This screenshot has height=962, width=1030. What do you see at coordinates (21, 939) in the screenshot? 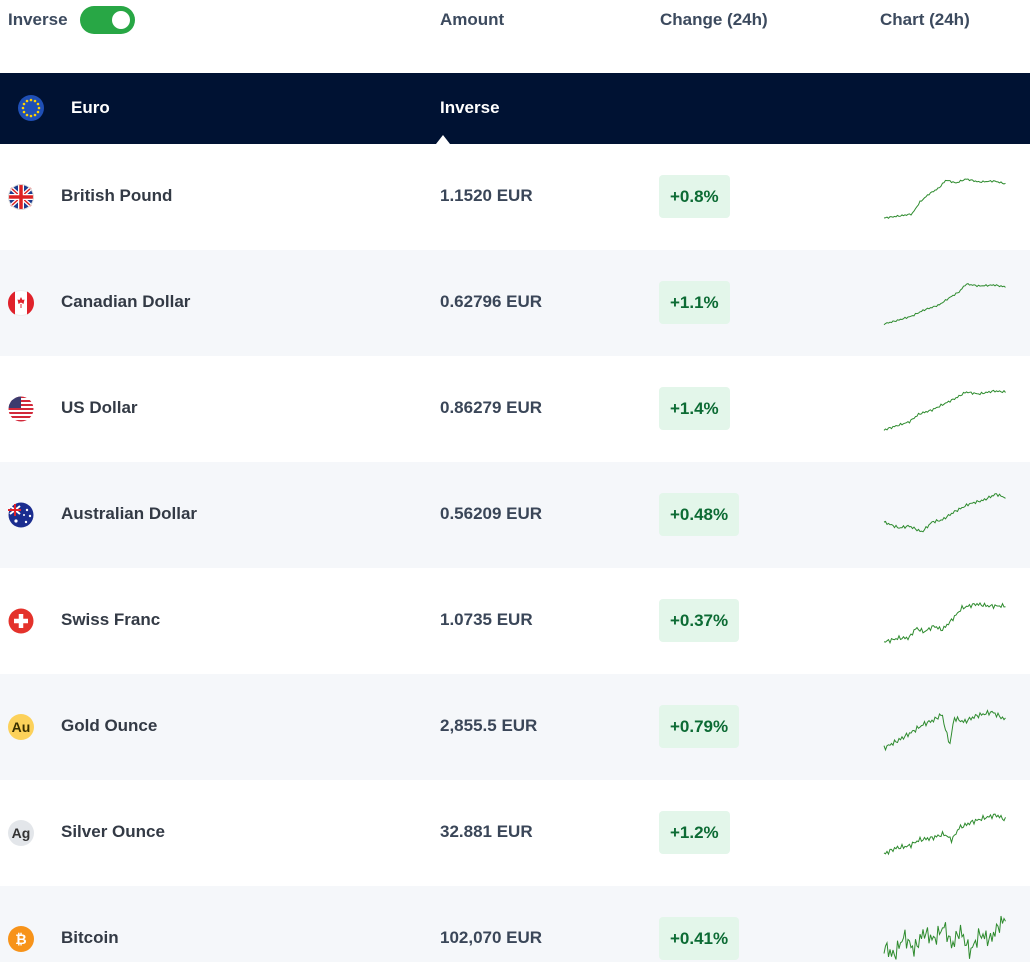
I see `currency-icon: ₿` at bounding box center [21, 939].